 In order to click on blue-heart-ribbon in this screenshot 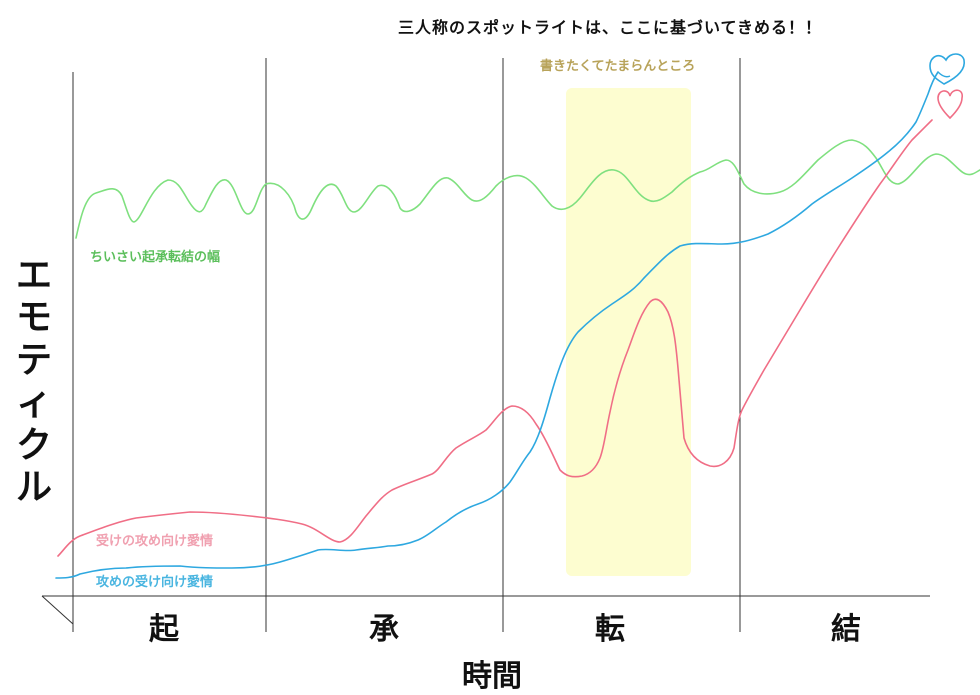, I will do `click(944, 74)`.